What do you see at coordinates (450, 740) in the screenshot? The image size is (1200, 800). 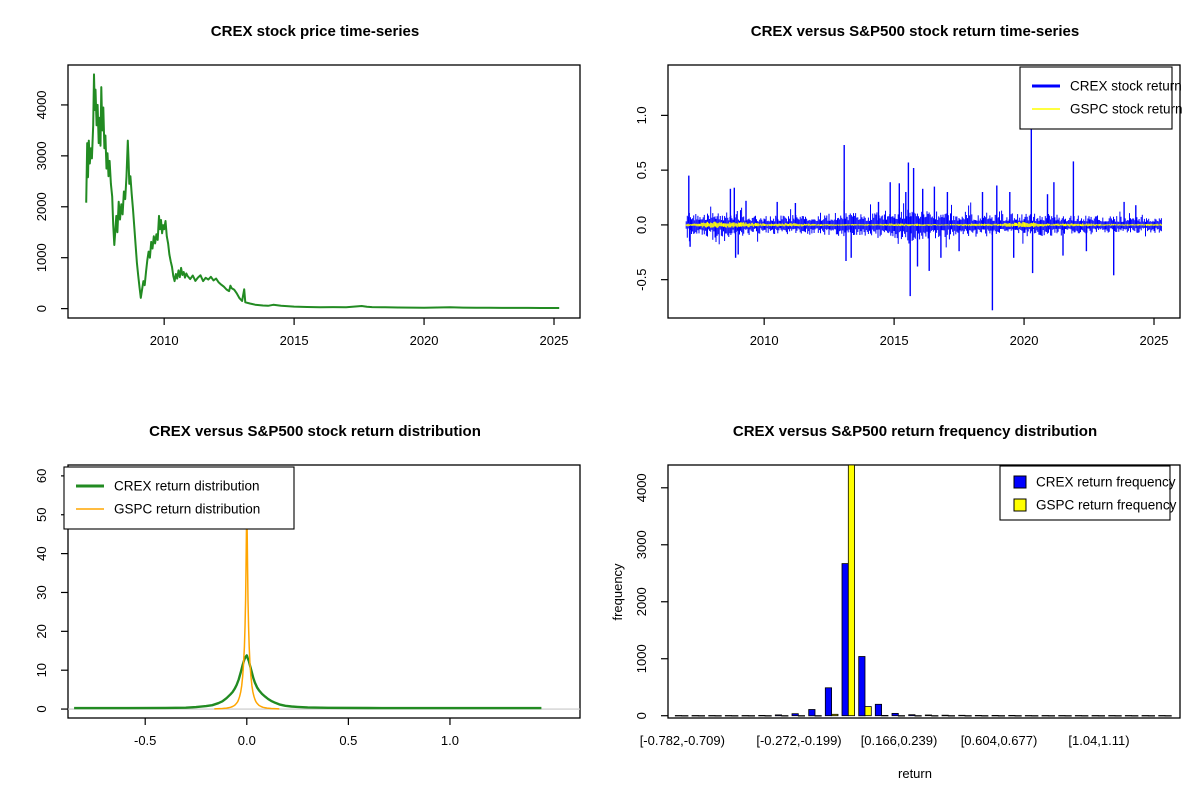 I see `x-tick-label: 1.0` at bounding box center [450, 740].